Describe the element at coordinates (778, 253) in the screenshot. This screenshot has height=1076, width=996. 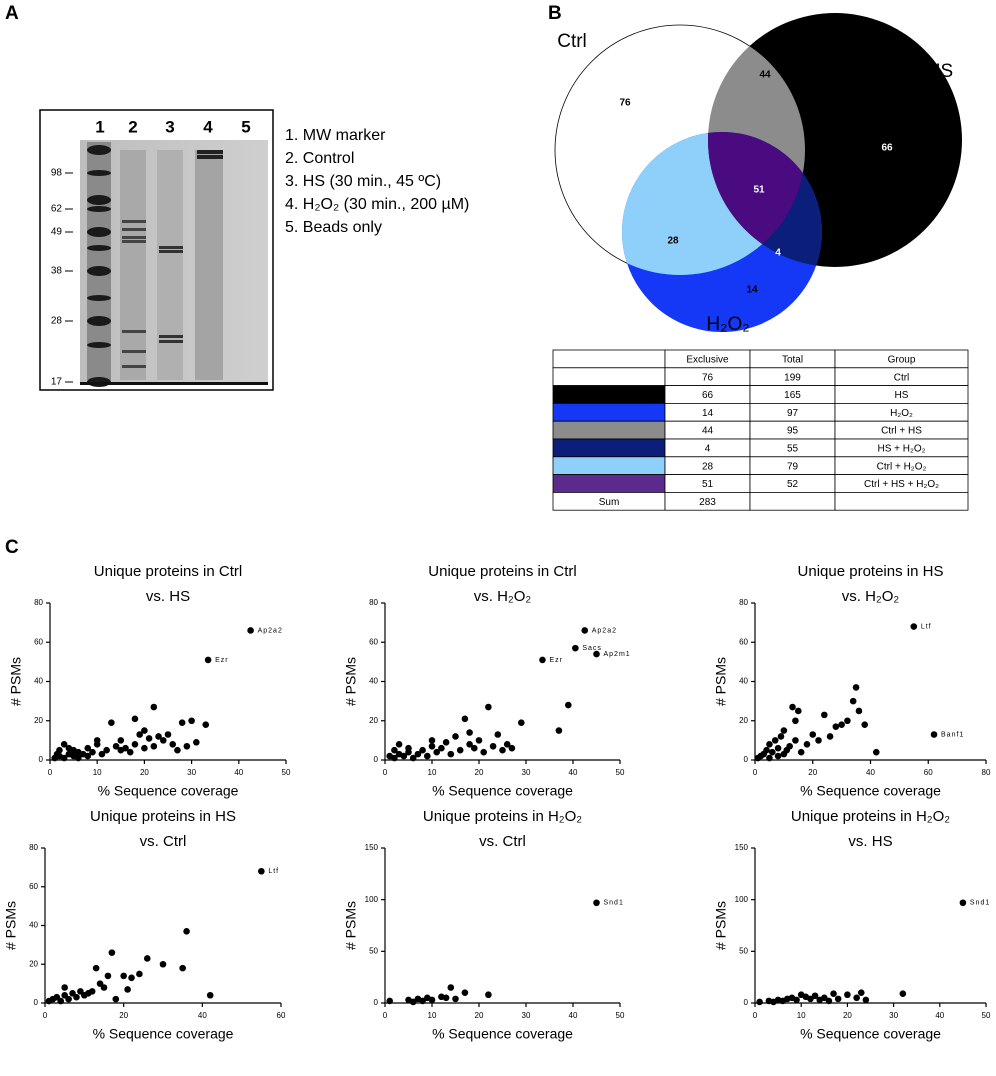
I see `venn-count: 4` at that location.